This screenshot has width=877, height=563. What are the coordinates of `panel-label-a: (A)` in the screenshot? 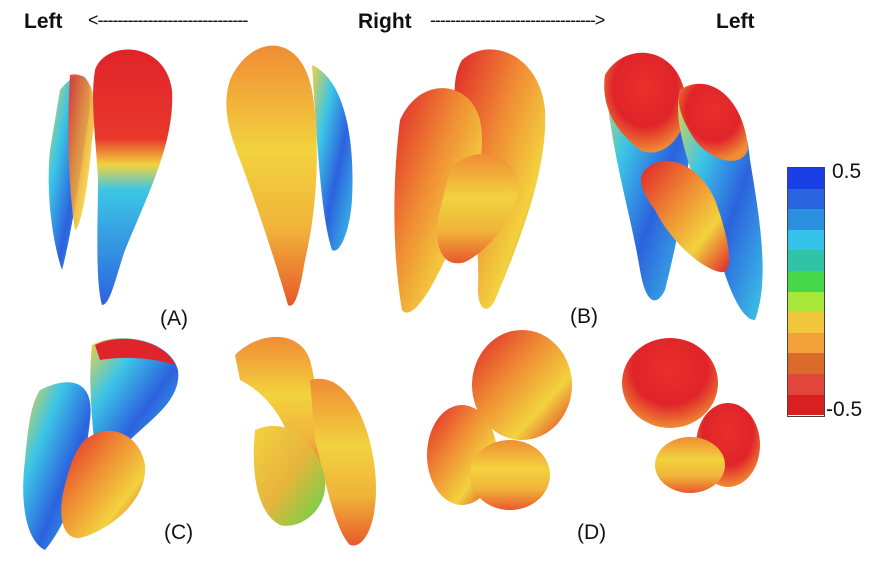 It's located at (174, 318).